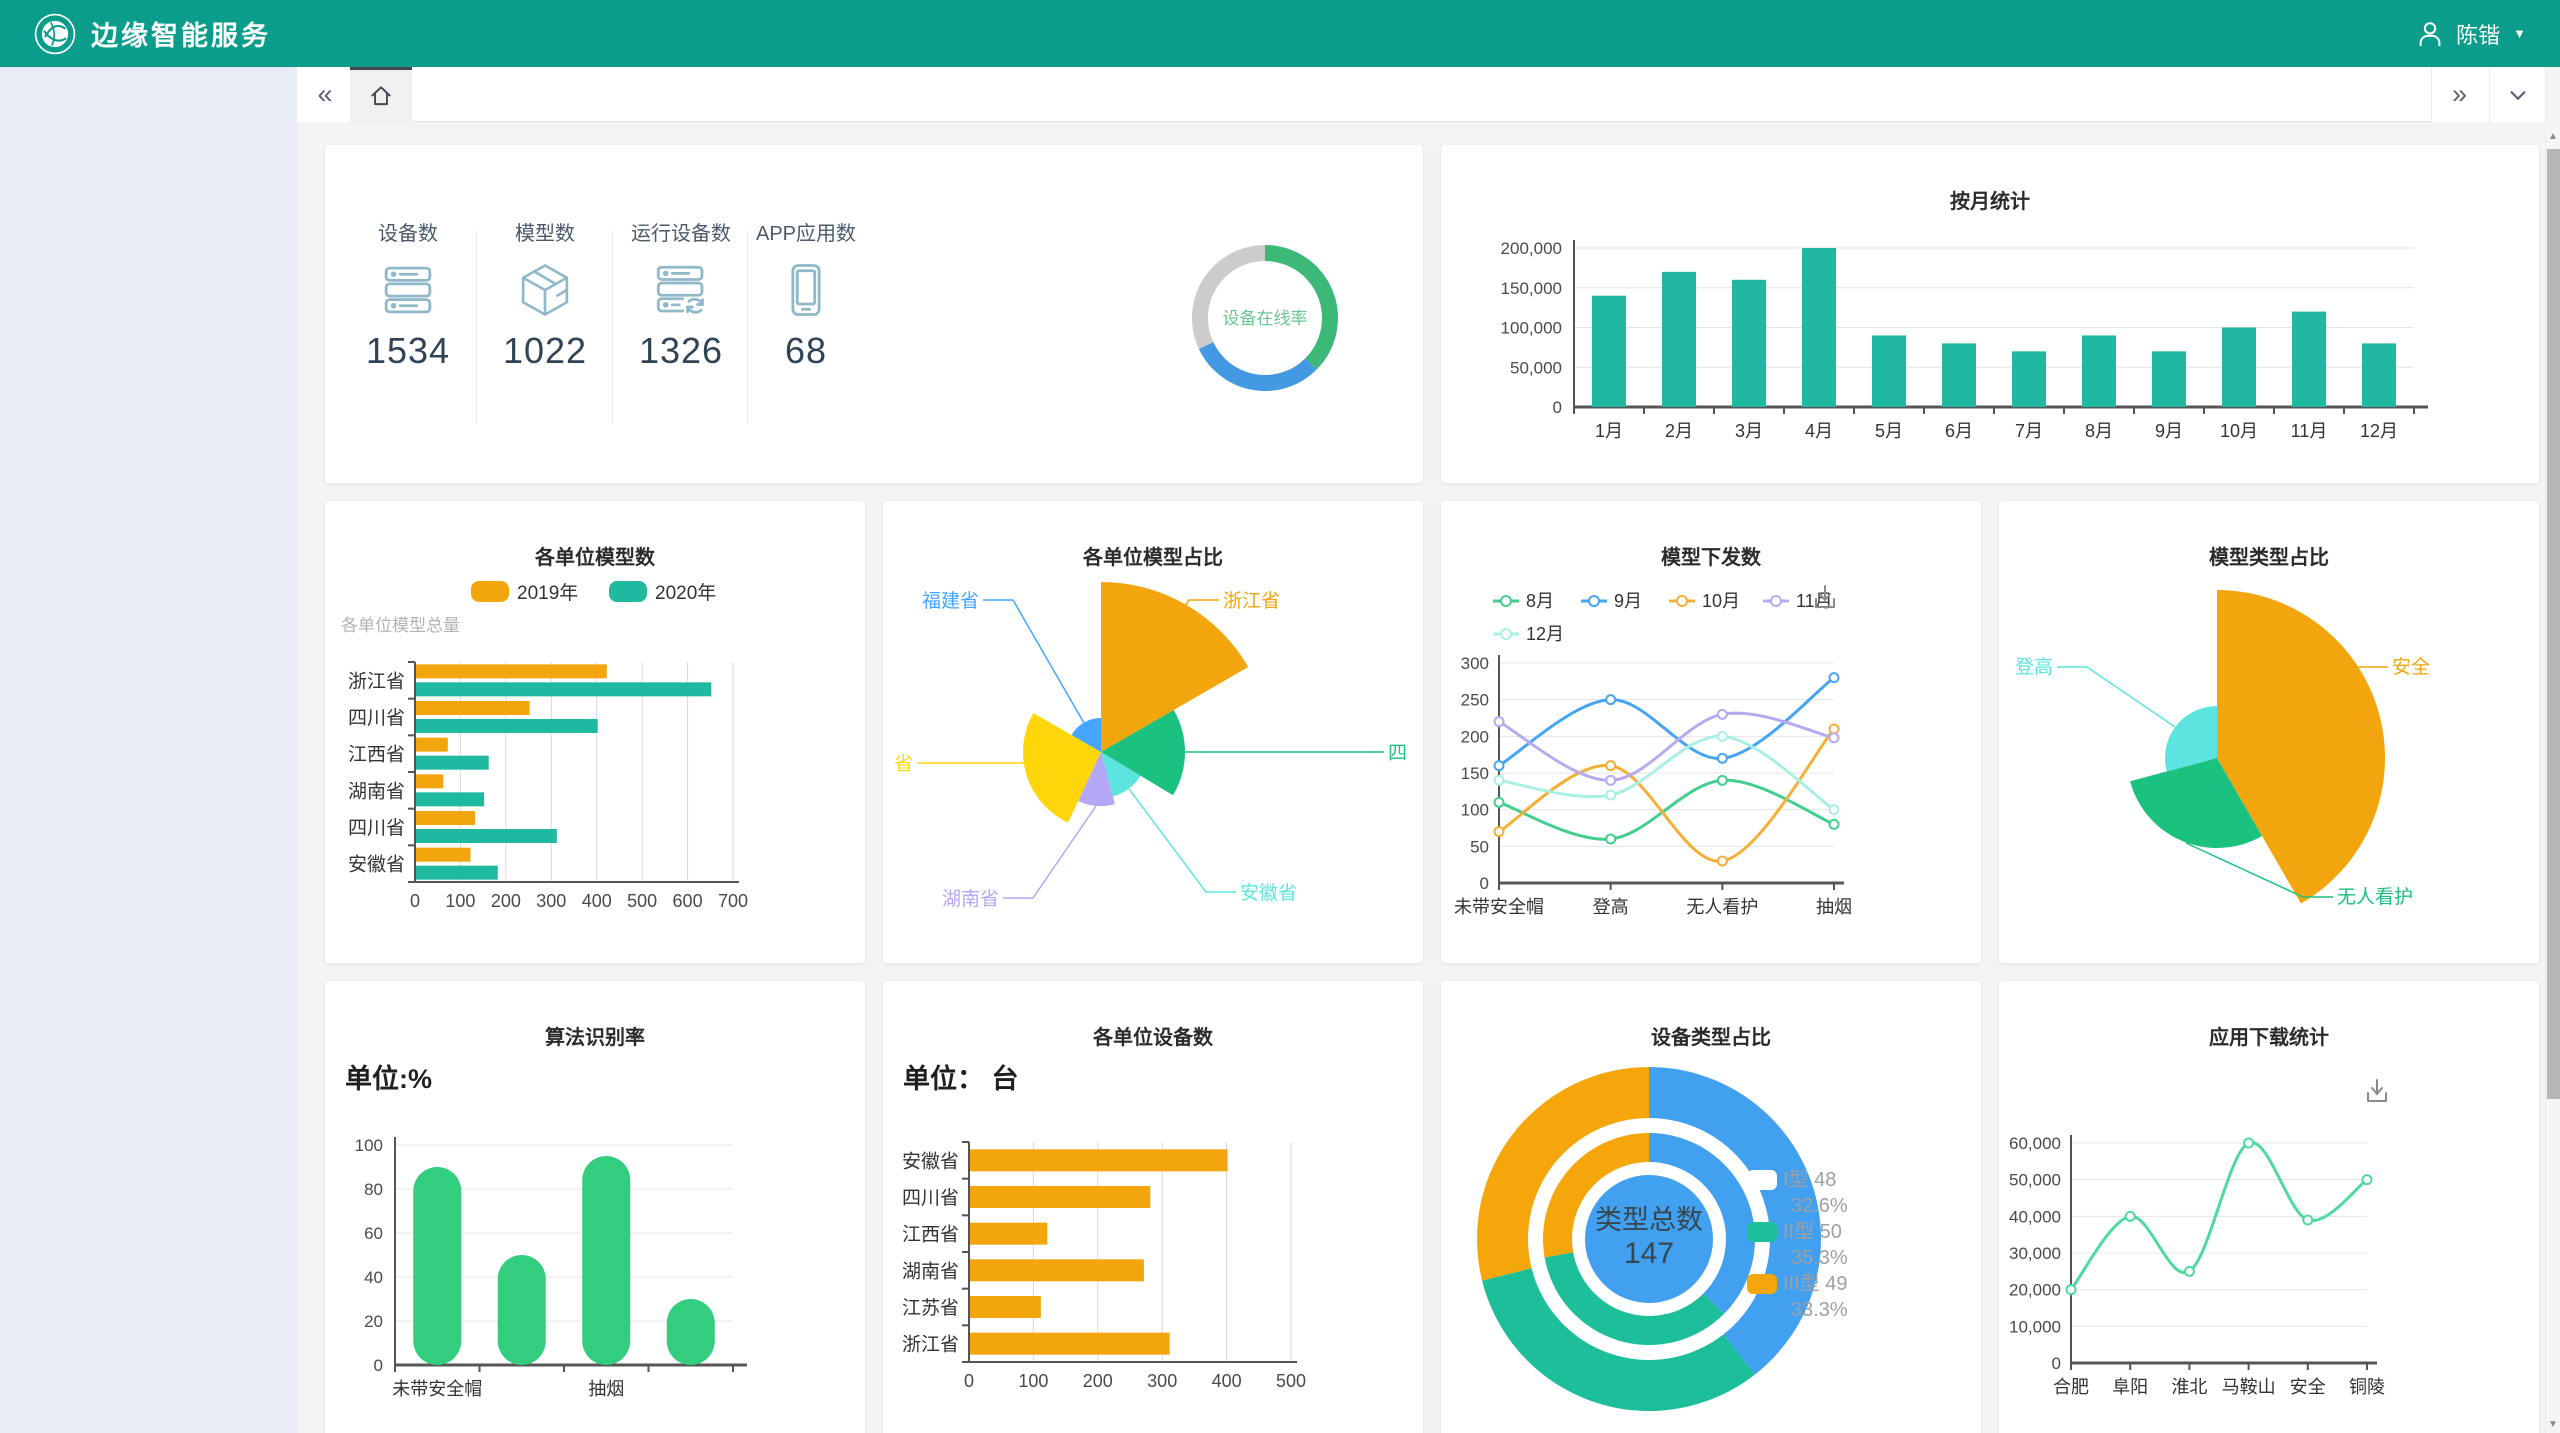 The height and width of the screenshot is (1433, 2560). I want to click on user-menu: 陈锴 ▼, so click(2470, 34).